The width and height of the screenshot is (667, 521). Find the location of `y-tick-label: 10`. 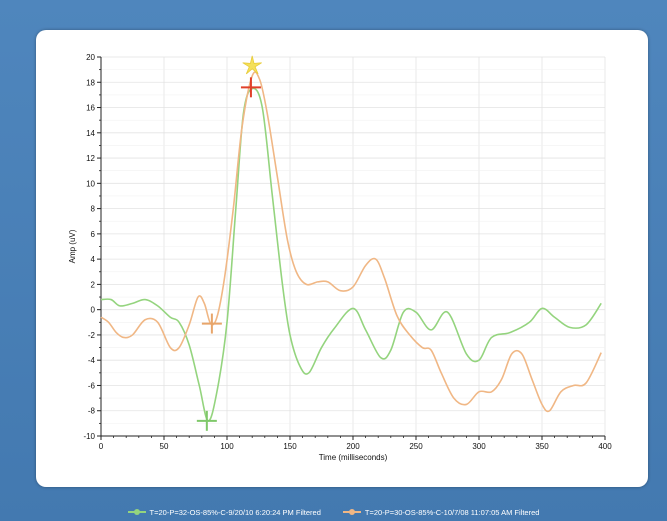

y-tick-label: 10 is located at coordinates (90, 183).